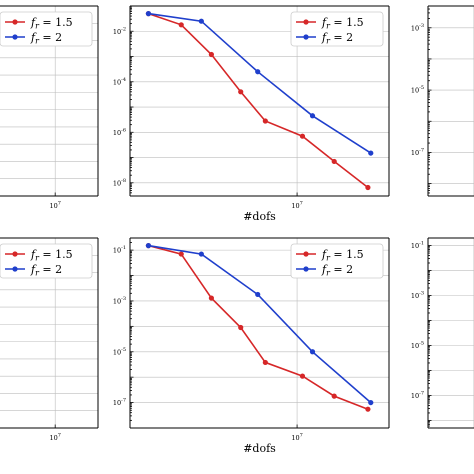 Image resolution: width=474 pixels, height=474 pixels. Describe the element at coordinates (119, 183) in the screenshot. I see `y-tick-label: 10⁻⁸` at that location.